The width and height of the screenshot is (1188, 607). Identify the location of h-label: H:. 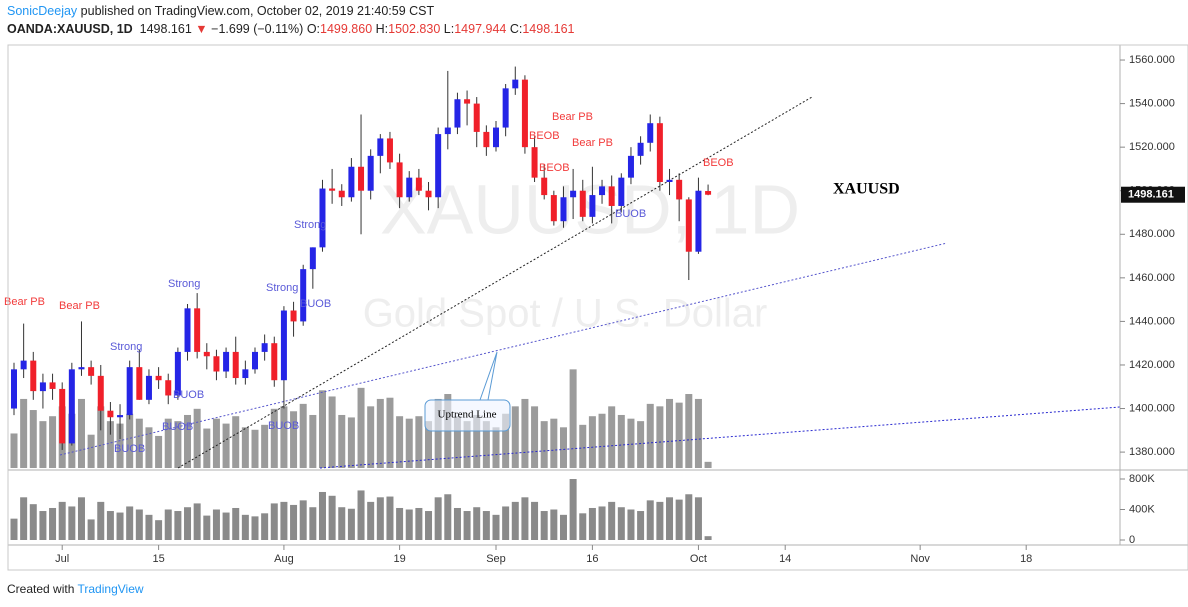
(382, 29).